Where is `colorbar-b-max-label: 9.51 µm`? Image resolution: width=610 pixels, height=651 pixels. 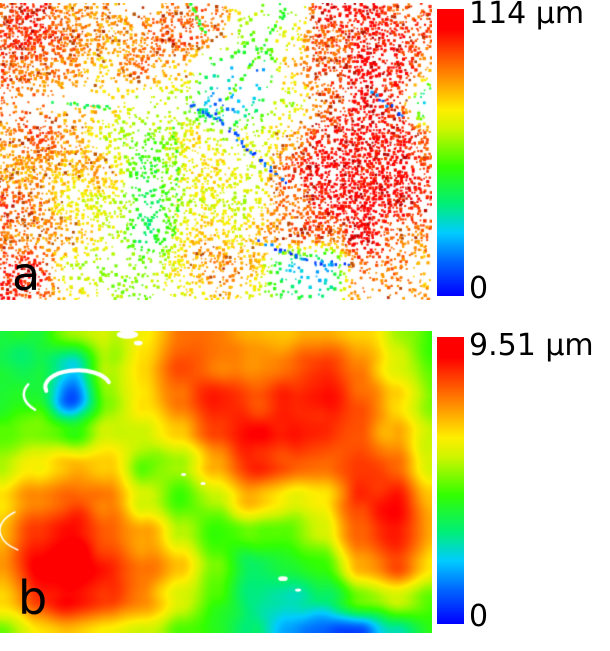
colorbar-b-max-label: 9.51 µm is located at coordinates (531, 345).